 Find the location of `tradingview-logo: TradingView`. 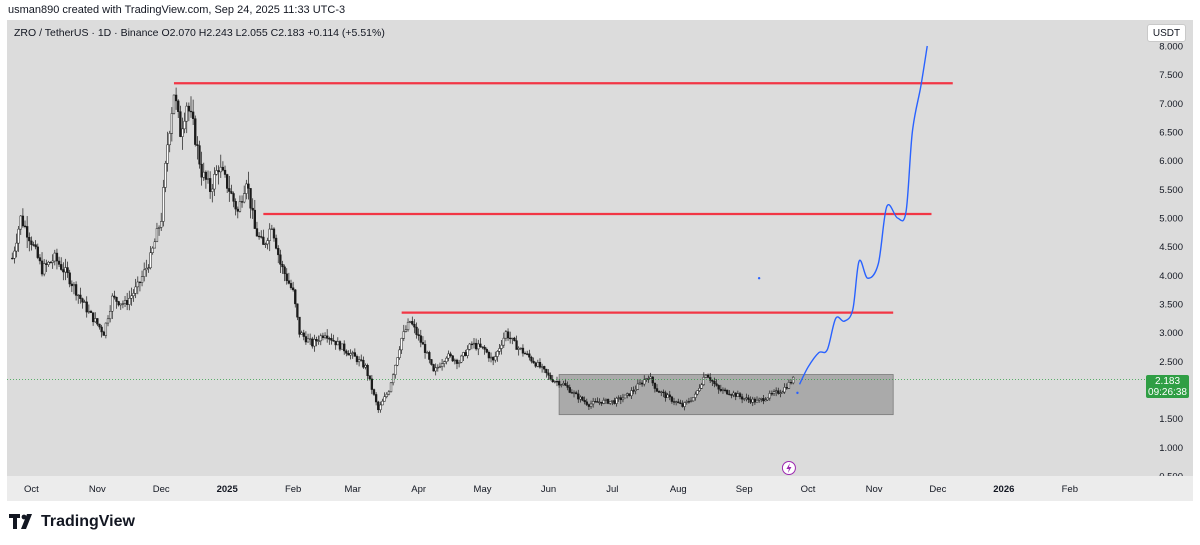

tradingview-logo: TradingView is located at coordinates (72, 522).